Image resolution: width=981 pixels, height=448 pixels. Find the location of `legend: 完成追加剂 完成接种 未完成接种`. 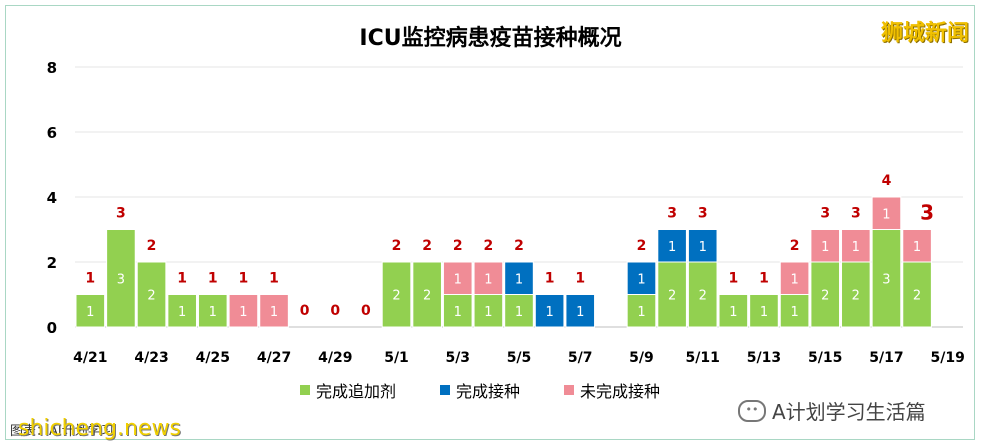

legend: 完成追加剂 完成接种 未完成接种 is located at coordinates (480, 390).